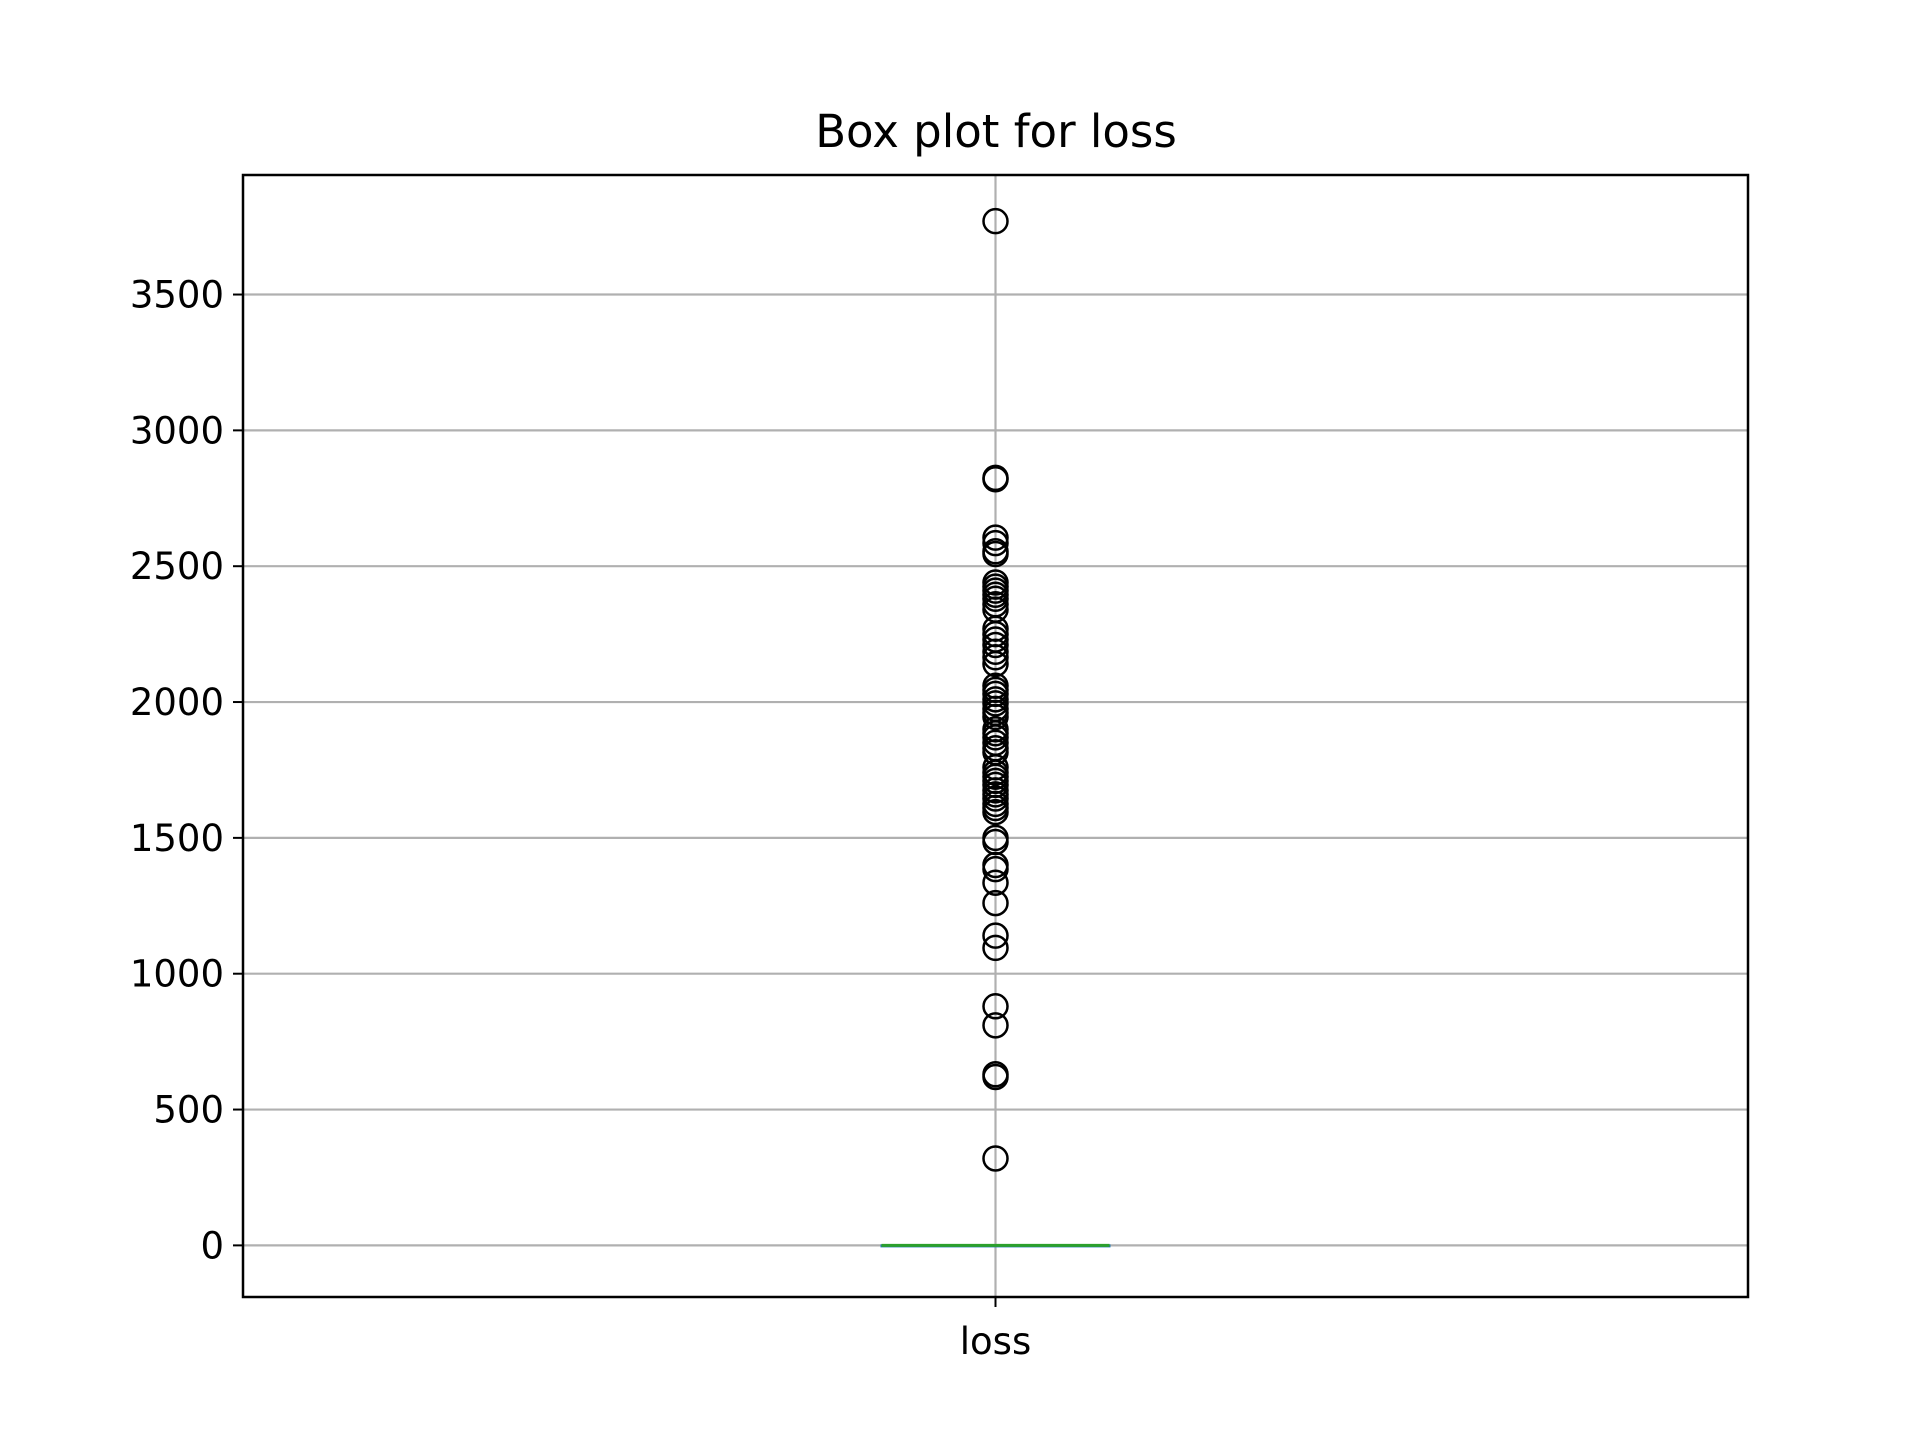 This screenshot has width=1920, height=1440. Describe the element at coordinates (177, 295) in the screenshot. I see `y-tick-label: 3500` at that location.